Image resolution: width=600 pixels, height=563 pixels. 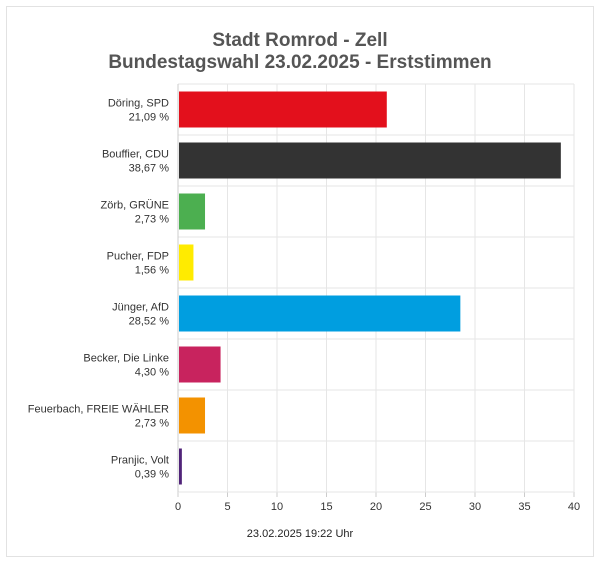 I want to click on value-label: 0,39 %, so click(x=152, y=475).